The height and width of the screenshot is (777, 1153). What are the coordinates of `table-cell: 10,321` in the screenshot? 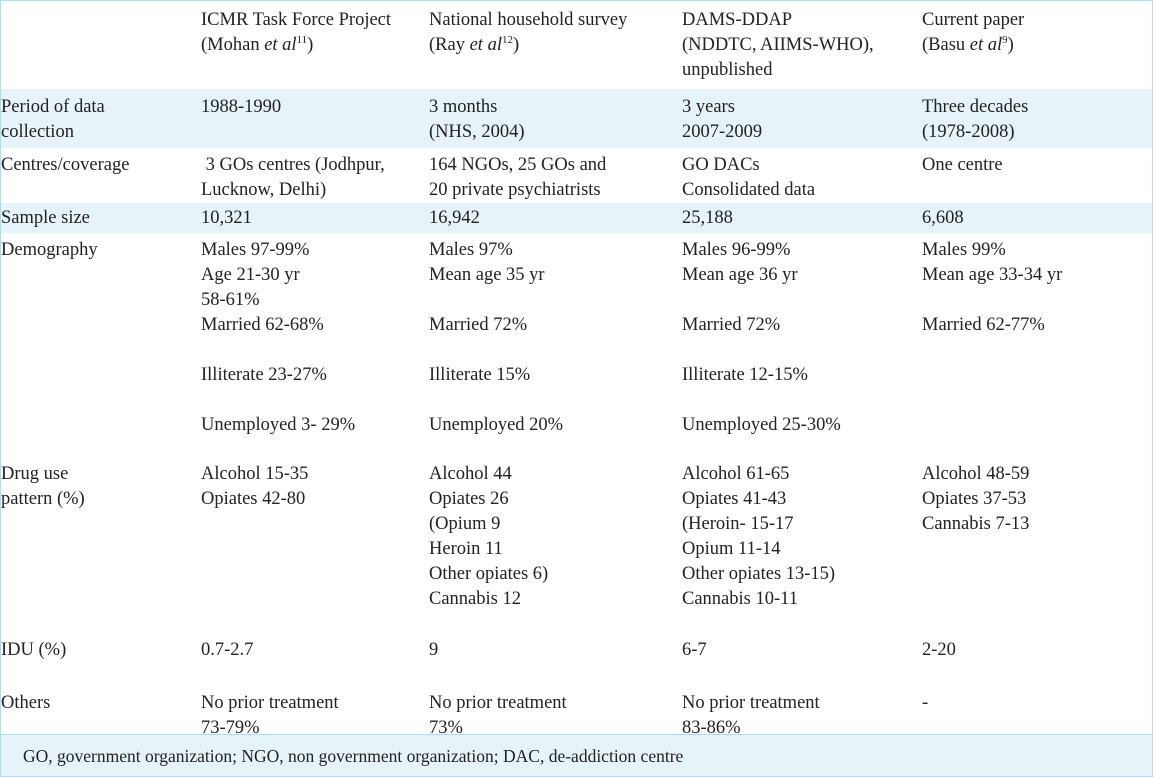 It's located at (315, 218).